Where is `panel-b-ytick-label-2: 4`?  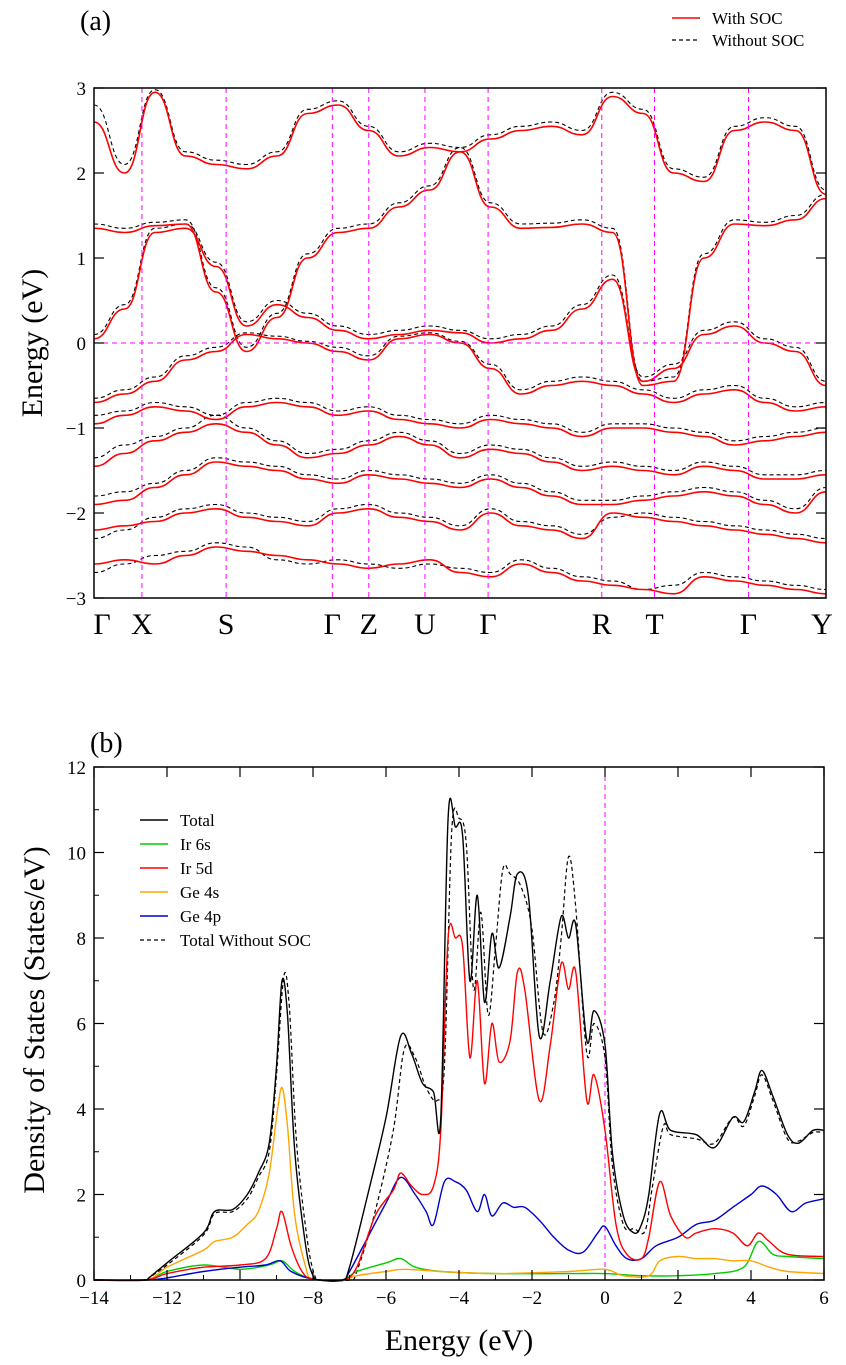 panel-b-ytick-label-2: 4 is located at coordinates (82, 1110).